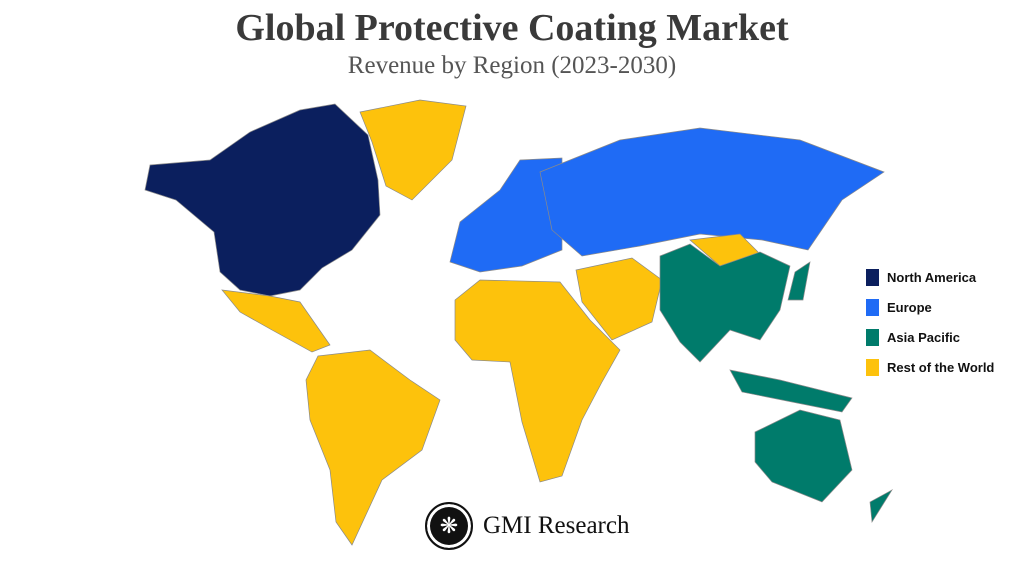 The height and width of the screenshot is (576, 1024). Describe the element at coordinates (619, 299) in the screenshot. I see `region-middle-east` at that location.